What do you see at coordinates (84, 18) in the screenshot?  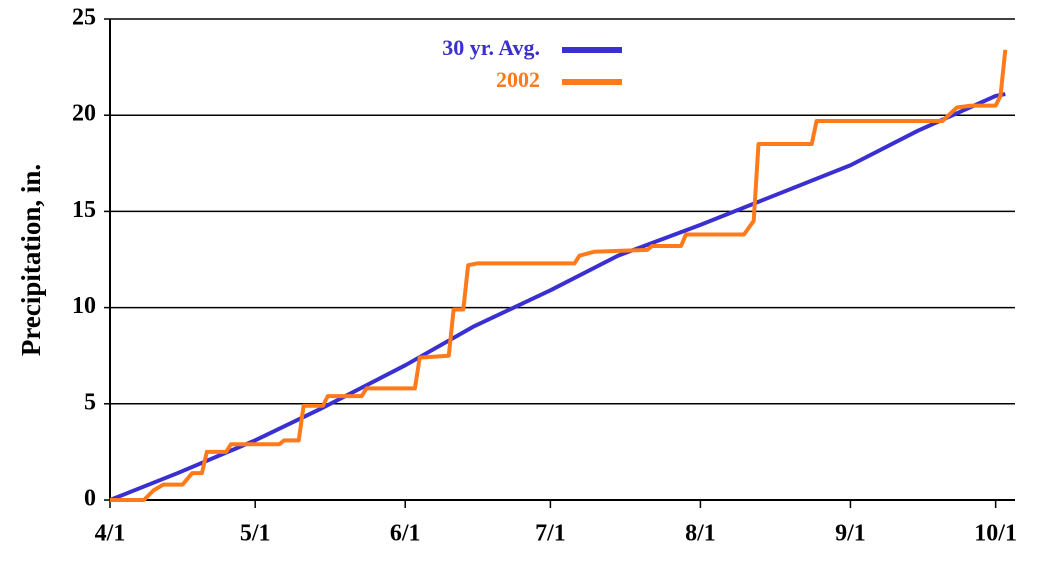 I see `y-tick-label: 25` at bounding box center [84, 18].